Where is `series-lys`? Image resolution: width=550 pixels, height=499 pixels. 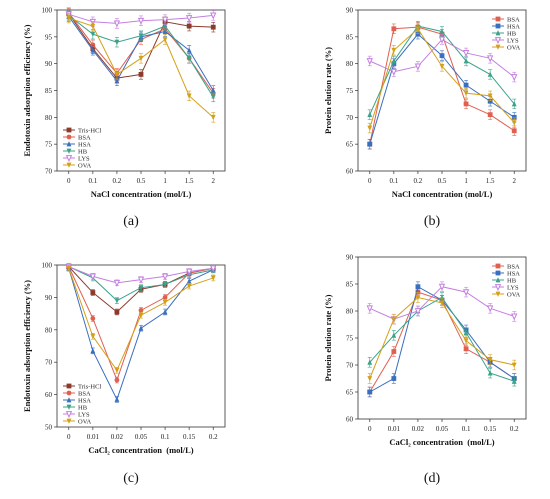 series-lys is located at coordinates (141, 275).